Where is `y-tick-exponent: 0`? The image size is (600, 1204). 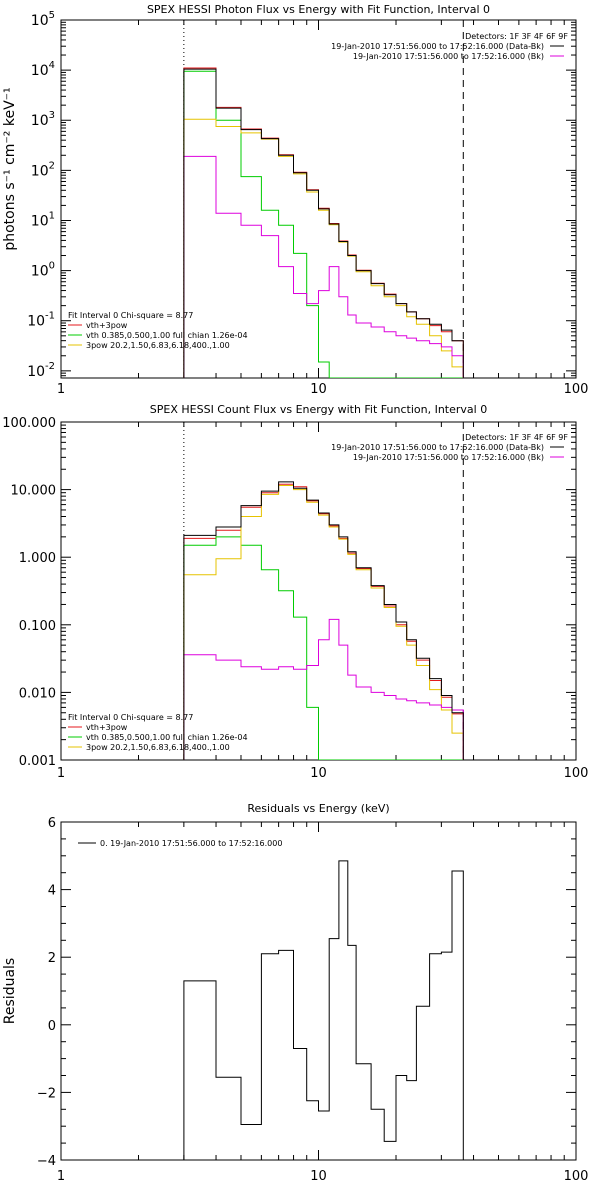 y-tick-exponent: 0 is located at coordinates (52, 266).